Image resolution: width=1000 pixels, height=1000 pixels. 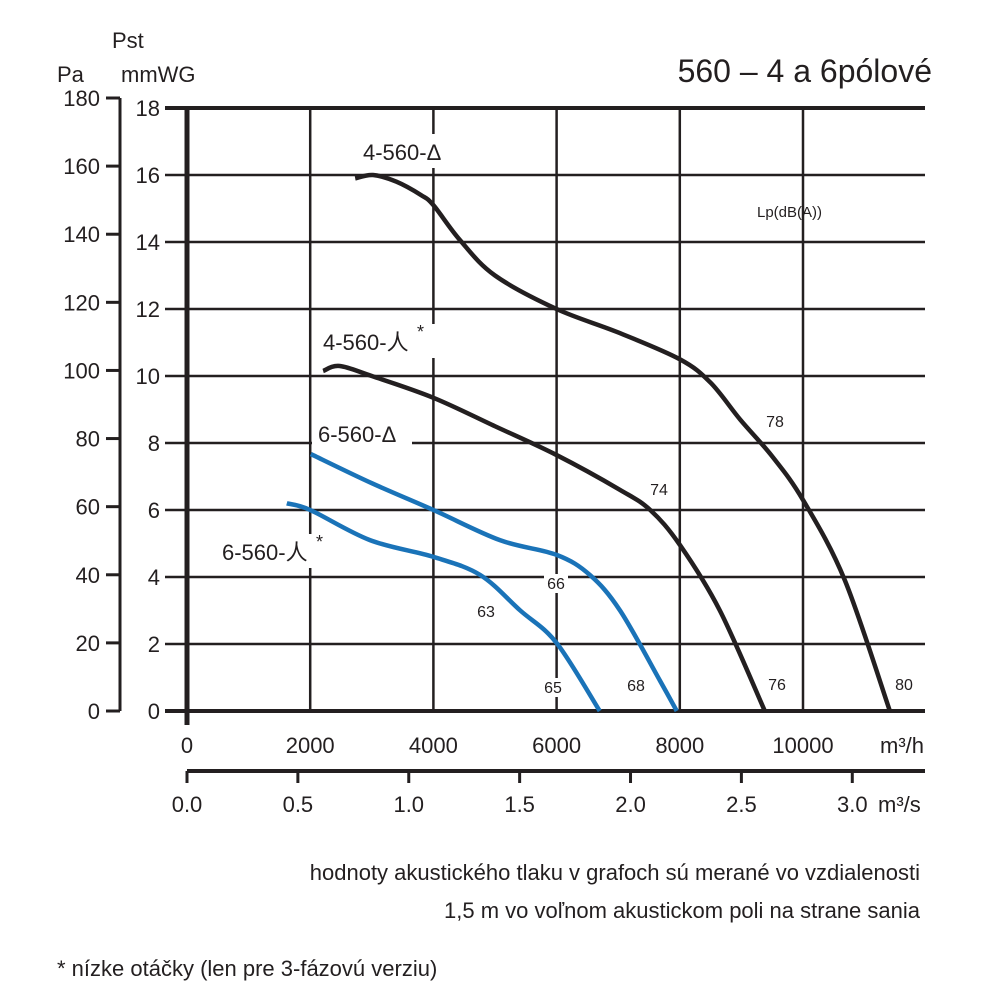 I want to click on x-axis-label-m3h: m³/h, so click(x=902, y=745).